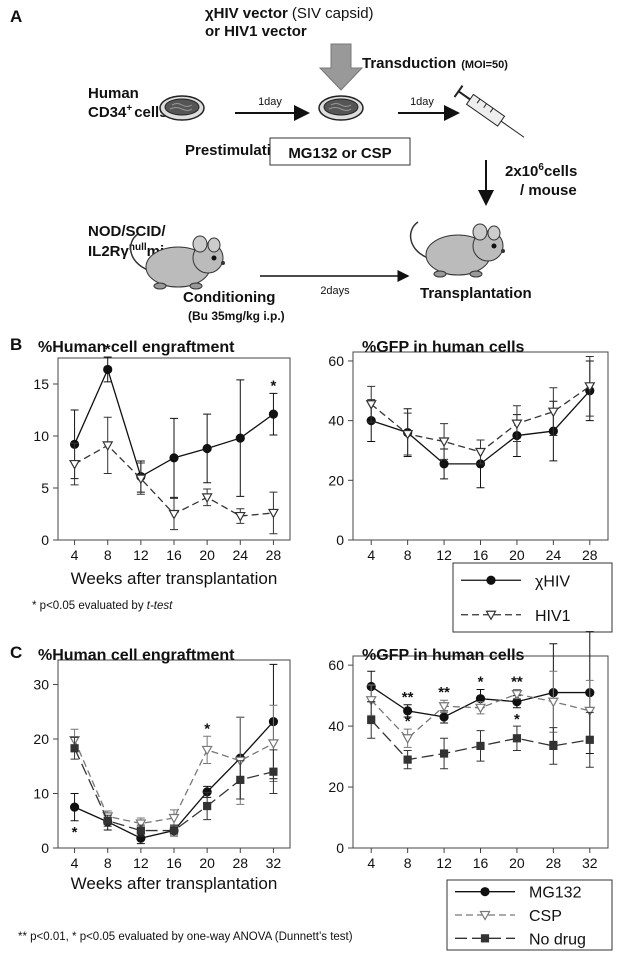 This screenshot has width=620, height=962. Describe the element at coordinates (341, 108) in the screenshot. I see `dish` at that location.